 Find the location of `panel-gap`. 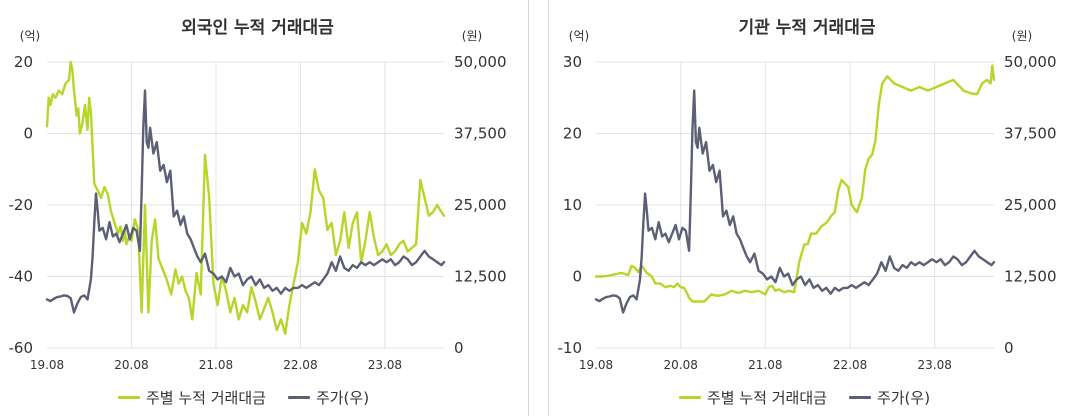

panel-gap is located at coordinates (538, 208).